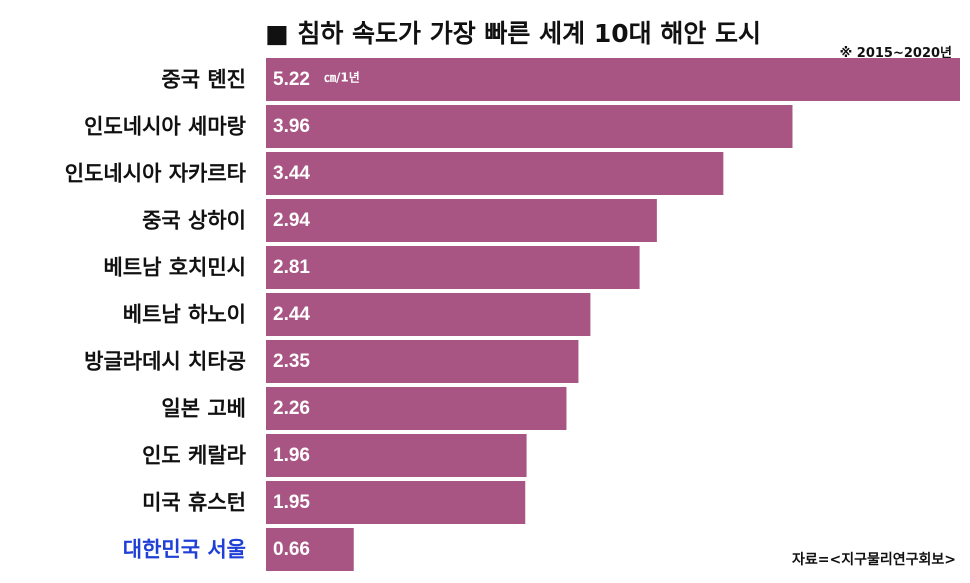 This screenshot has width=970, height=583. What do you see at coordinates (174, 268) in the screenshot?
I see `category-label: 베트남 호치민시` at bounding box center [174, 268].